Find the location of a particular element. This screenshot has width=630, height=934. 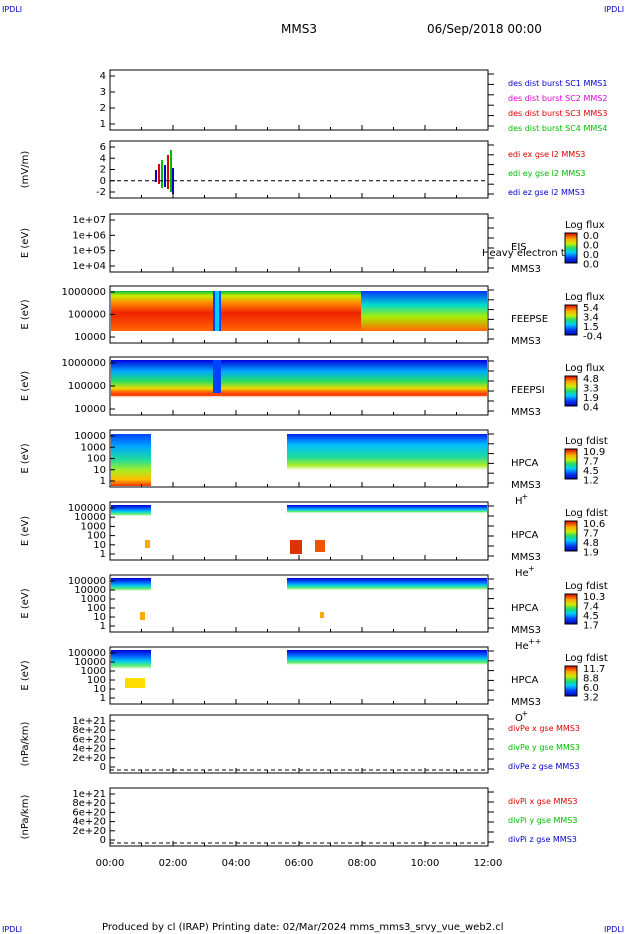

colorbar-tick: 1.5 is located at coordinates (591, 327).